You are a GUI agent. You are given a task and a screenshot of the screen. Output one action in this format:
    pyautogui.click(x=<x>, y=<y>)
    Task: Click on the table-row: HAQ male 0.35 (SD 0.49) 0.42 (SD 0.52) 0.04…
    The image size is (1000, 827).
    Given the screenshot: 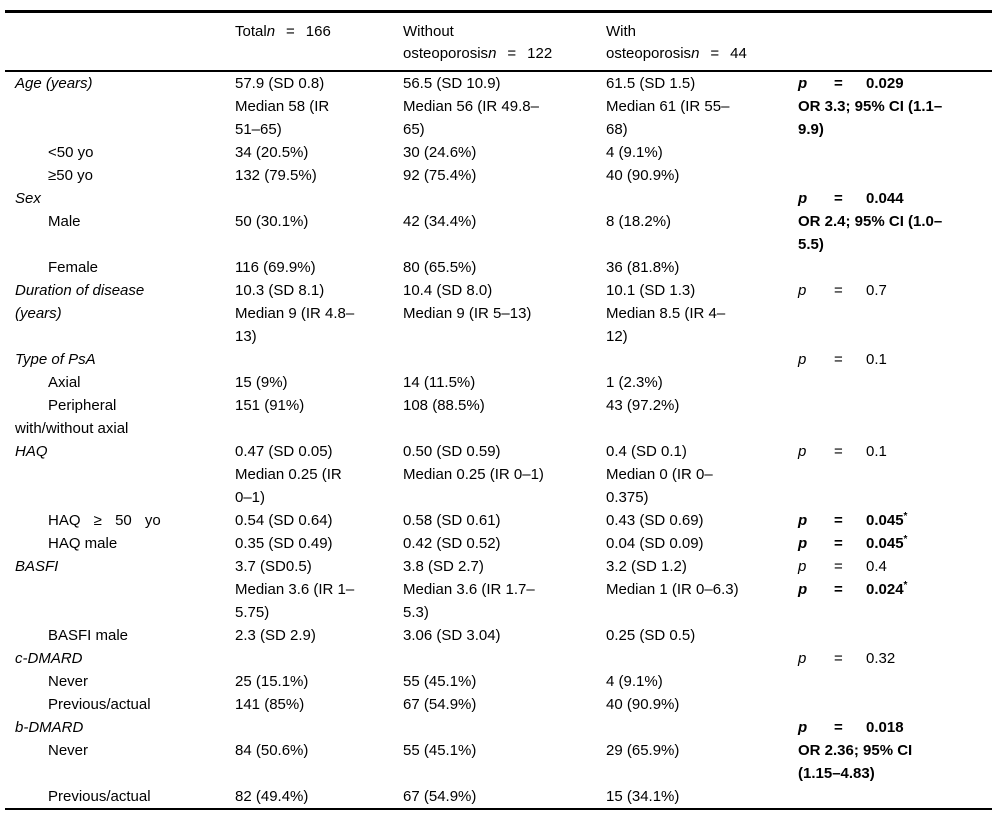 What is the action you would take?
    pyautogui.click(x=498, y=543)
    